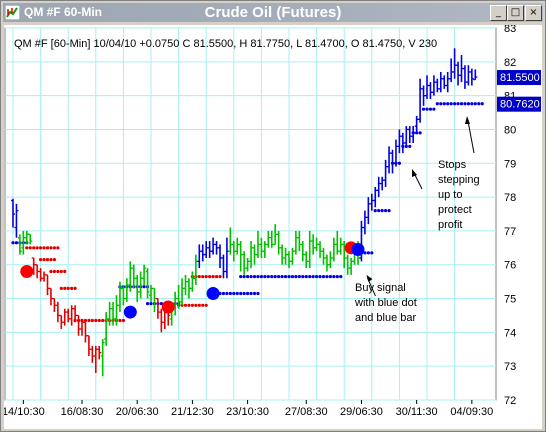 The height and width of the screenshot is (432, 546). What do you see at coordinates (192, 412) in the screenshot?
I see `x-tick-label: 21/12:30` at bounding box center [192, 412].